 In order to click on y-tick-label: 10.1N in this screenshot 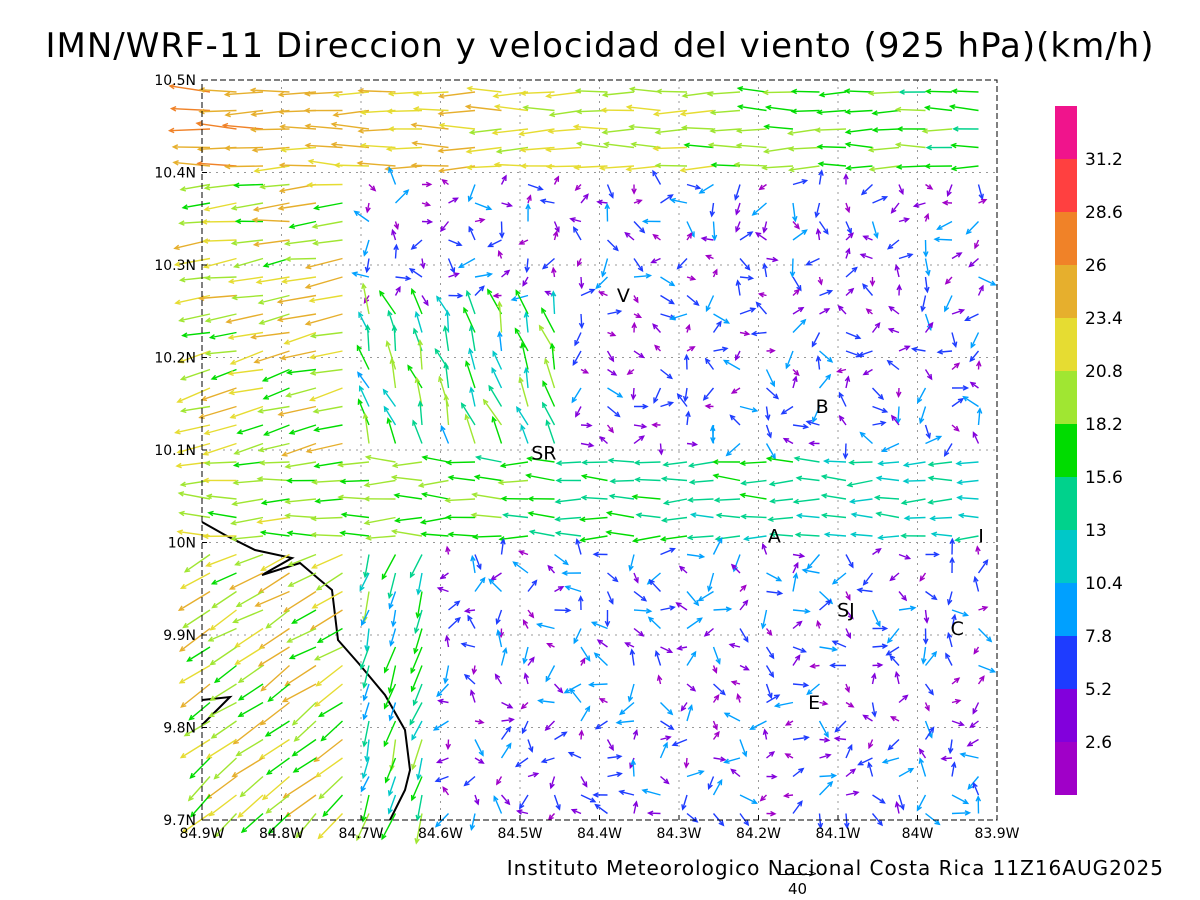, I will do `click(175, 451)`.